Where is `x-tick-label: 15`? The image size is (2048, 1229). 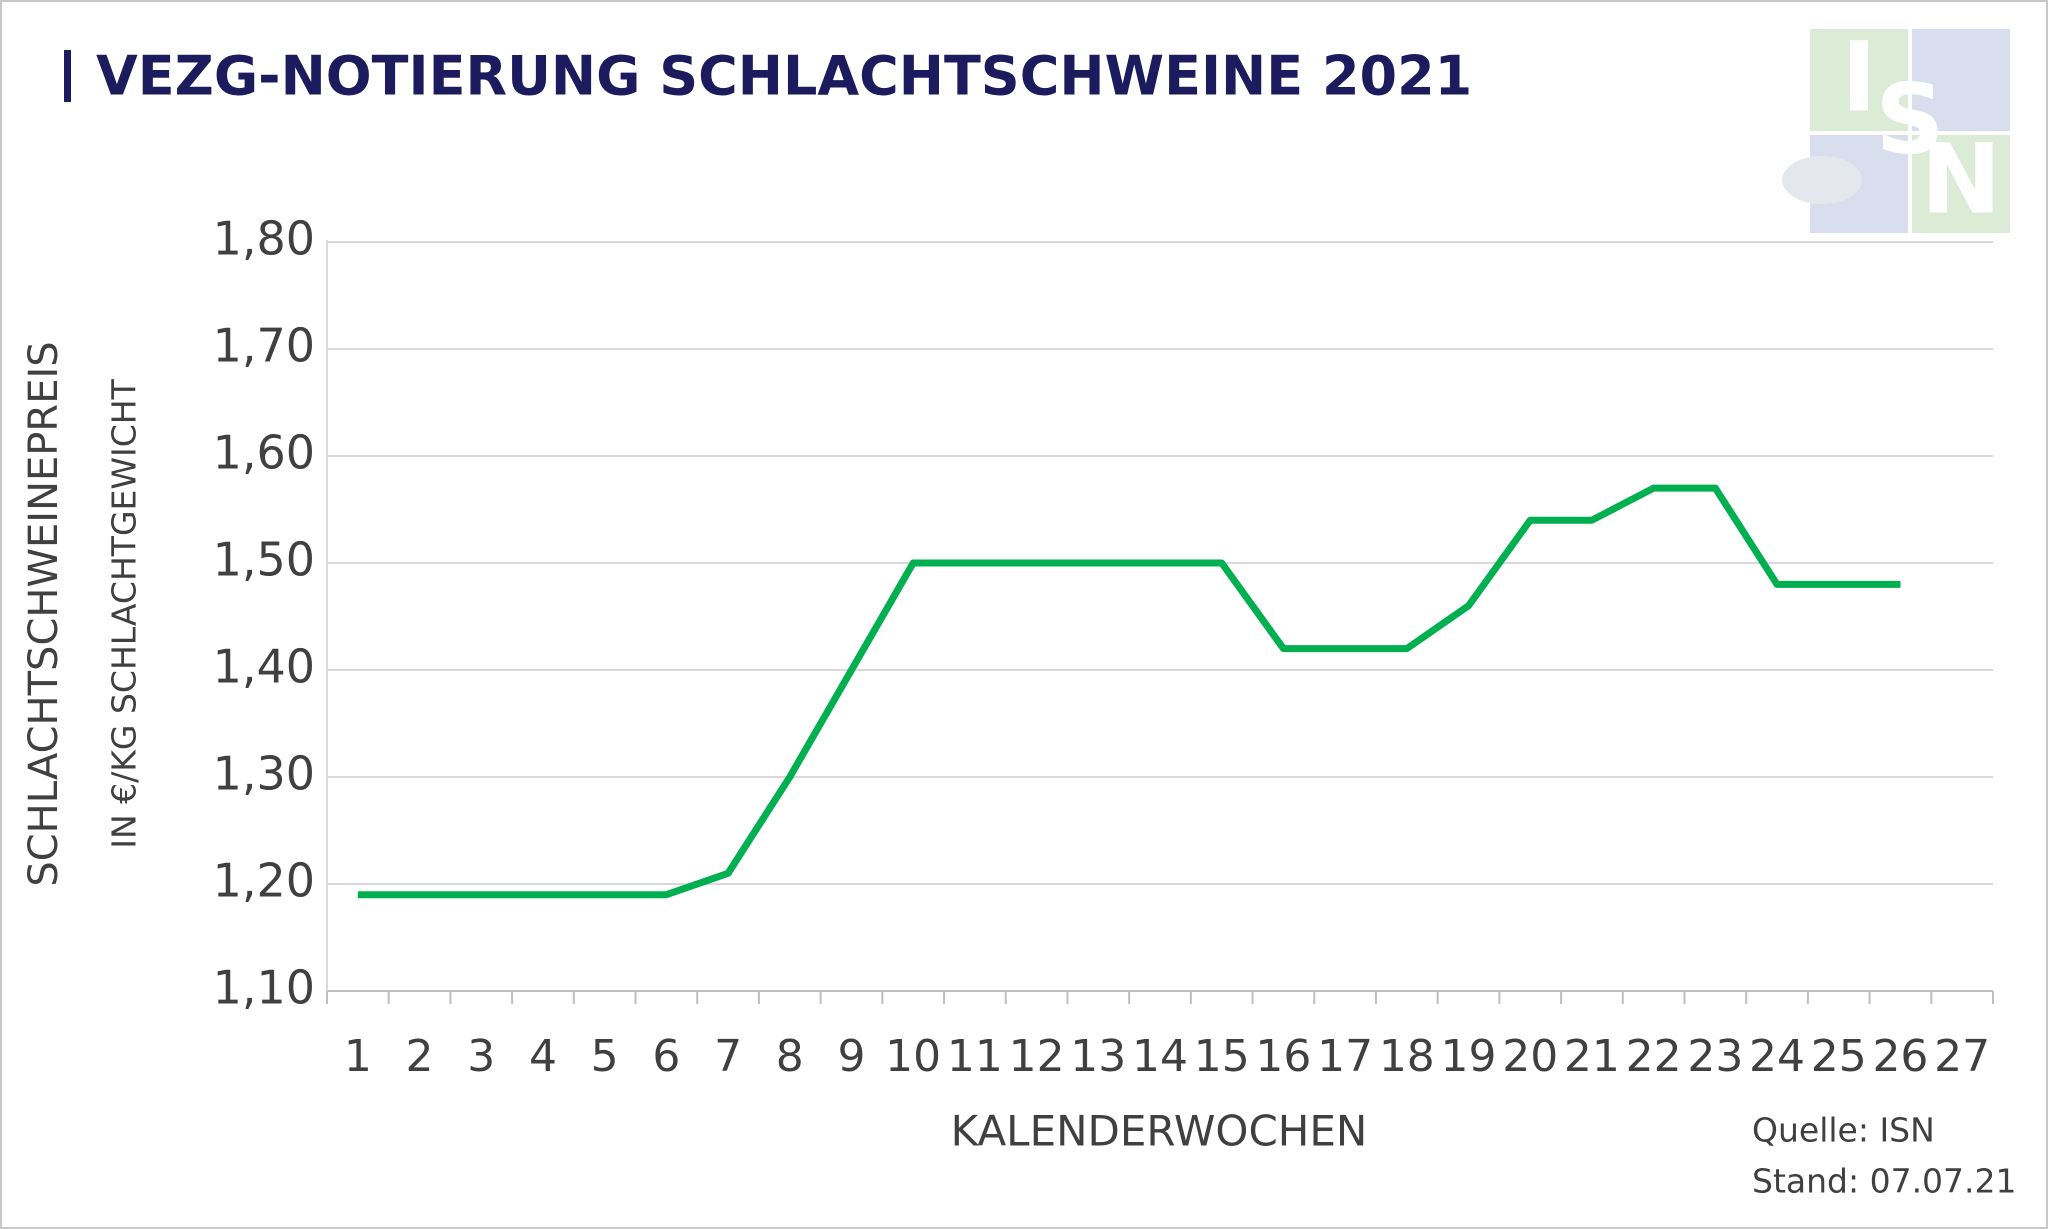
x-tick-label: 15 is located at coordinates (1222, 1056).